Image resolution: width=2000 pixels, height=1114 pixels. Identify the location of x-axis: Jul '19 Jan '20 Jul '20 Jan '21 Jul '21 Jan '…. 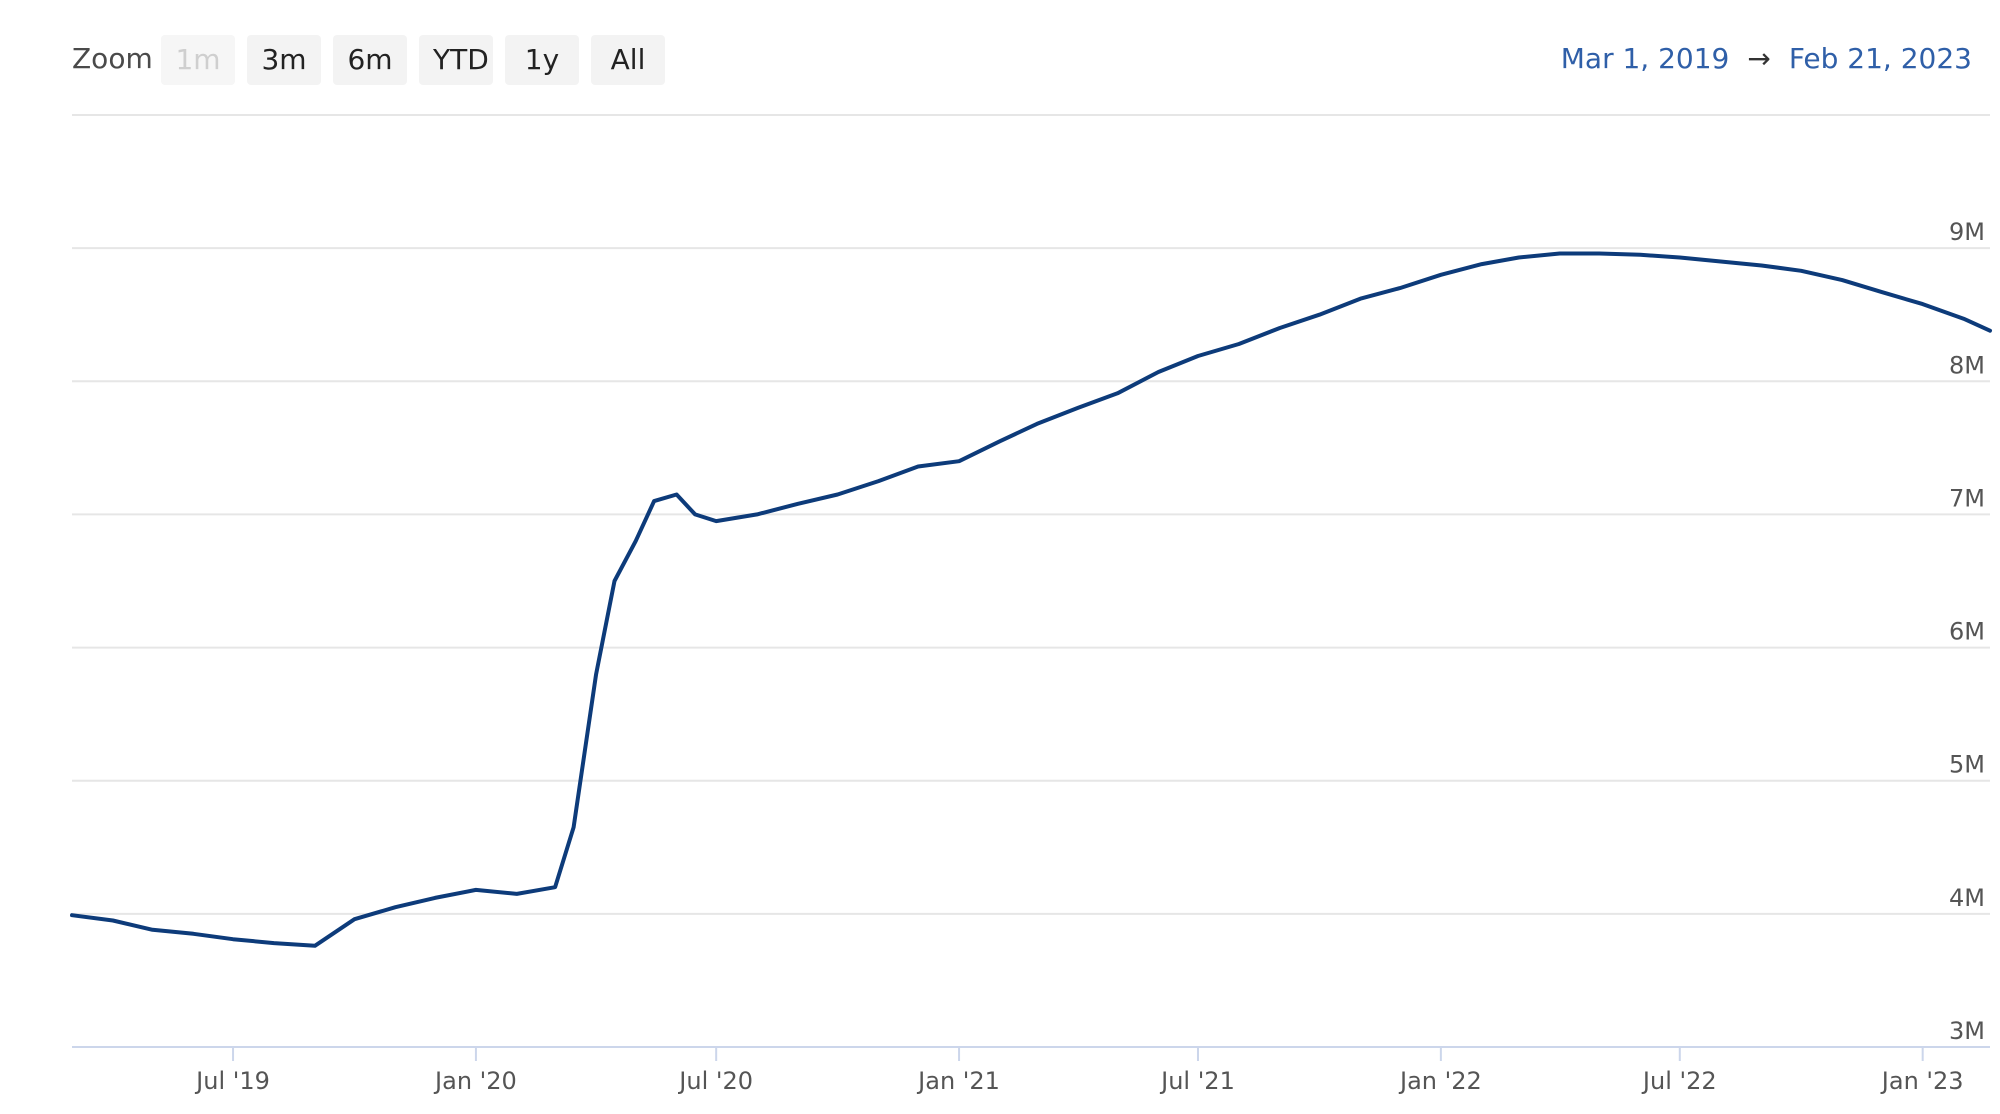
(1079, 1071).